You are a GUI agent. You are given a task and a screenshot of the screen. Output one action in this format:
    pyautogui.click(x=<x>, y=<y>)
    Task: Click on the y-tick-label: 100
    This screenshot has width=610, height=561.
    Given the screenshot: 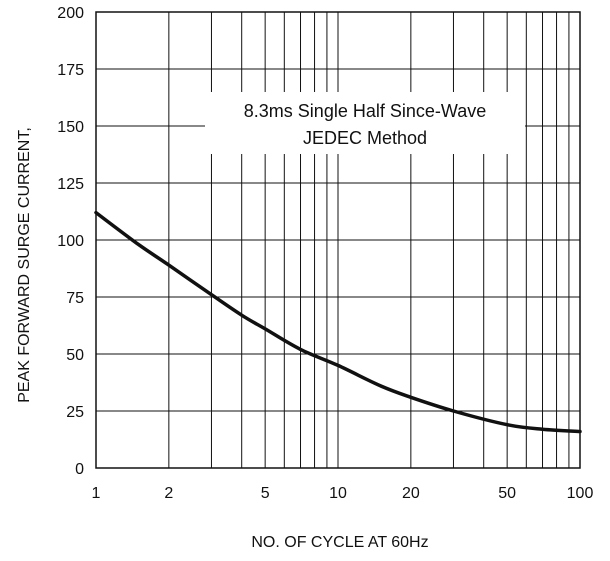 What is the action you would take?
    pyautogui.click(x=70, y=241)
    